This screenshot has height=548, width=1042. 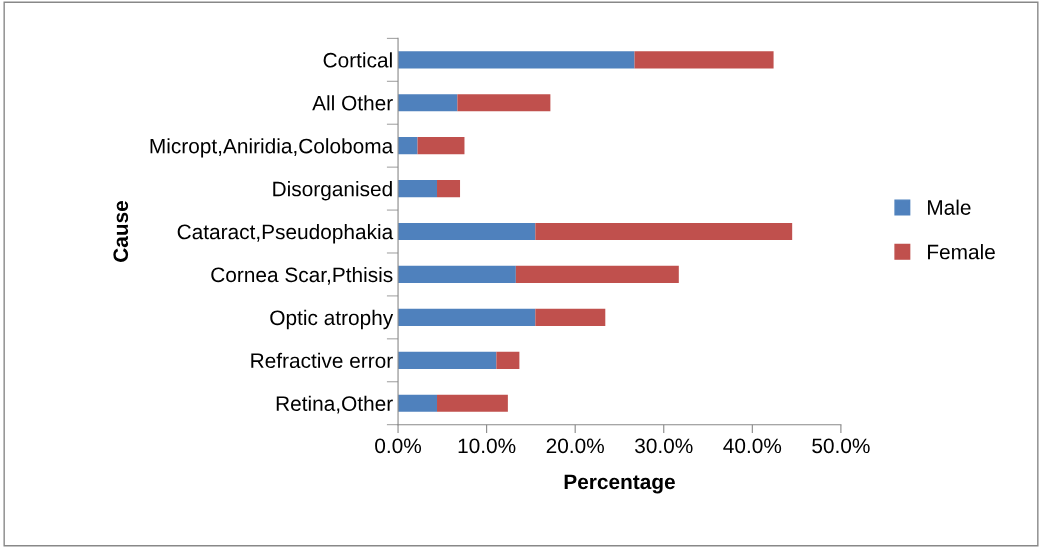 What do you see at coordinates (752, 446) in the screenshot?
I see `x-tick-label: 40.0%` at bounding box center [752, 446].